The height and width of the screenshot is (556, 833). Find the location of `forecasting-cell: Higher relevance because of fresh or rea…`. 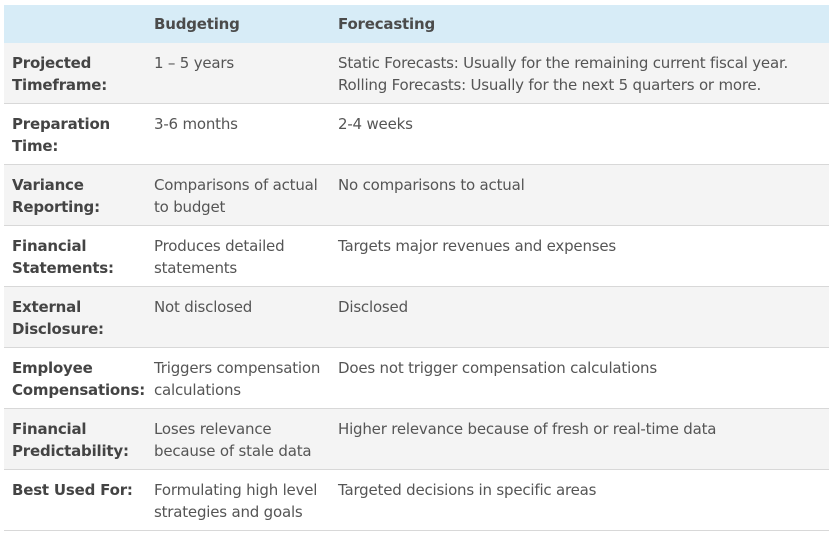

forecasting-cell: Higher relevance because of fresh or rea… is located at coordinates (579, 439).